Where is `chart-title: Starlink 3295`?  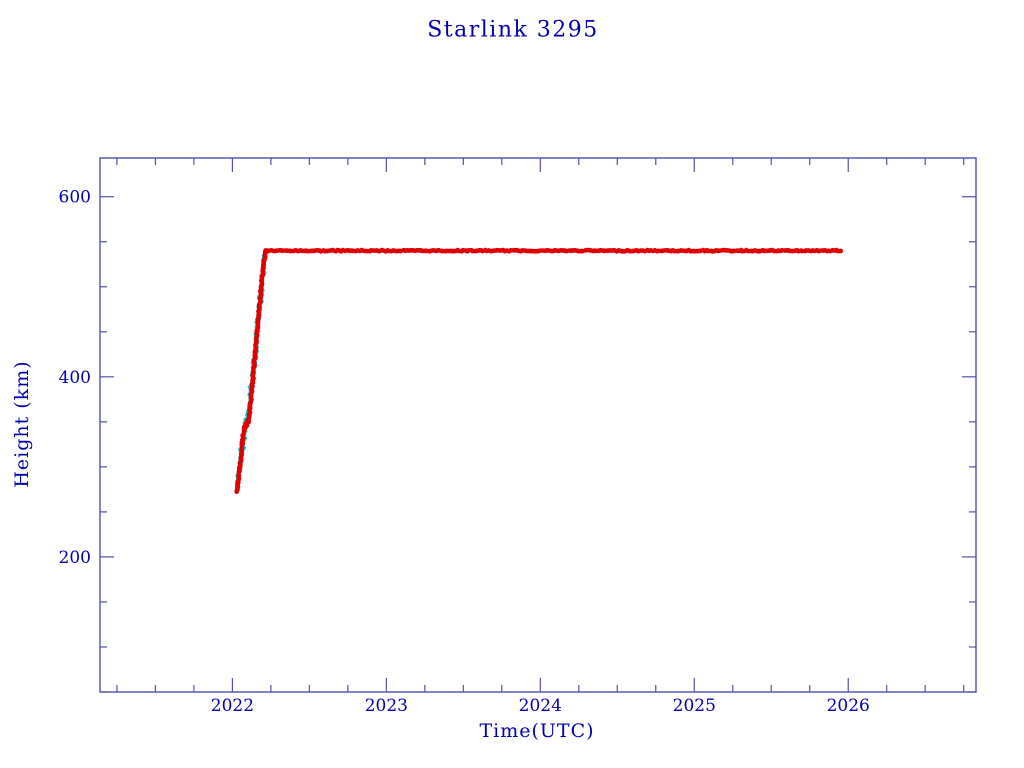 chart-title: Starlink 3295 is located at coordinates (513, 30).